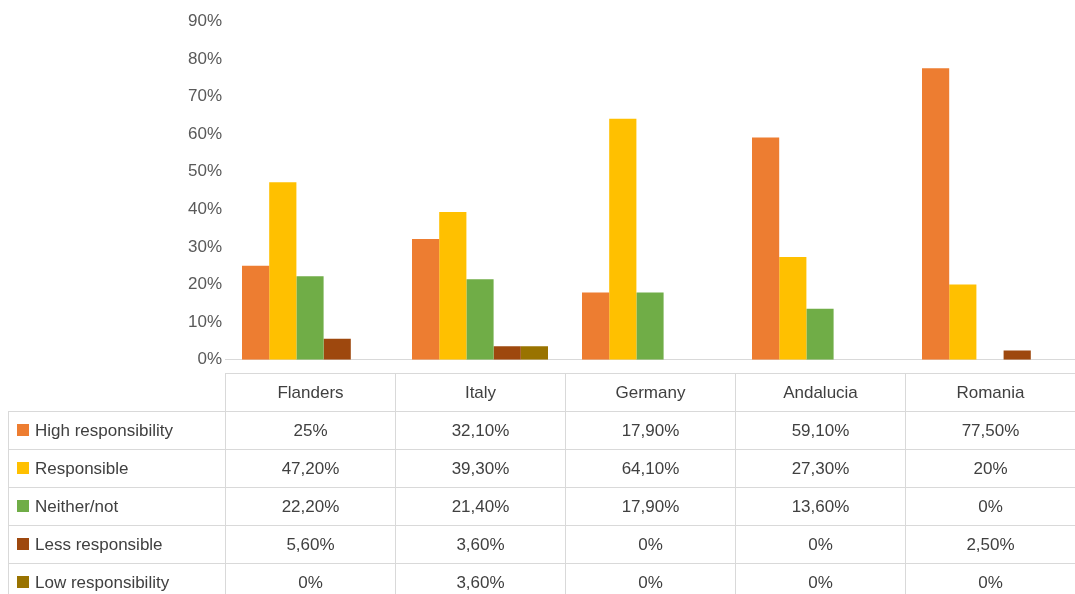 The width and height of the screenshot is (1075, 594). Describe the element at coordinates (650, 468) in the screenshot. I see `data-label: 64,10%` at that location.